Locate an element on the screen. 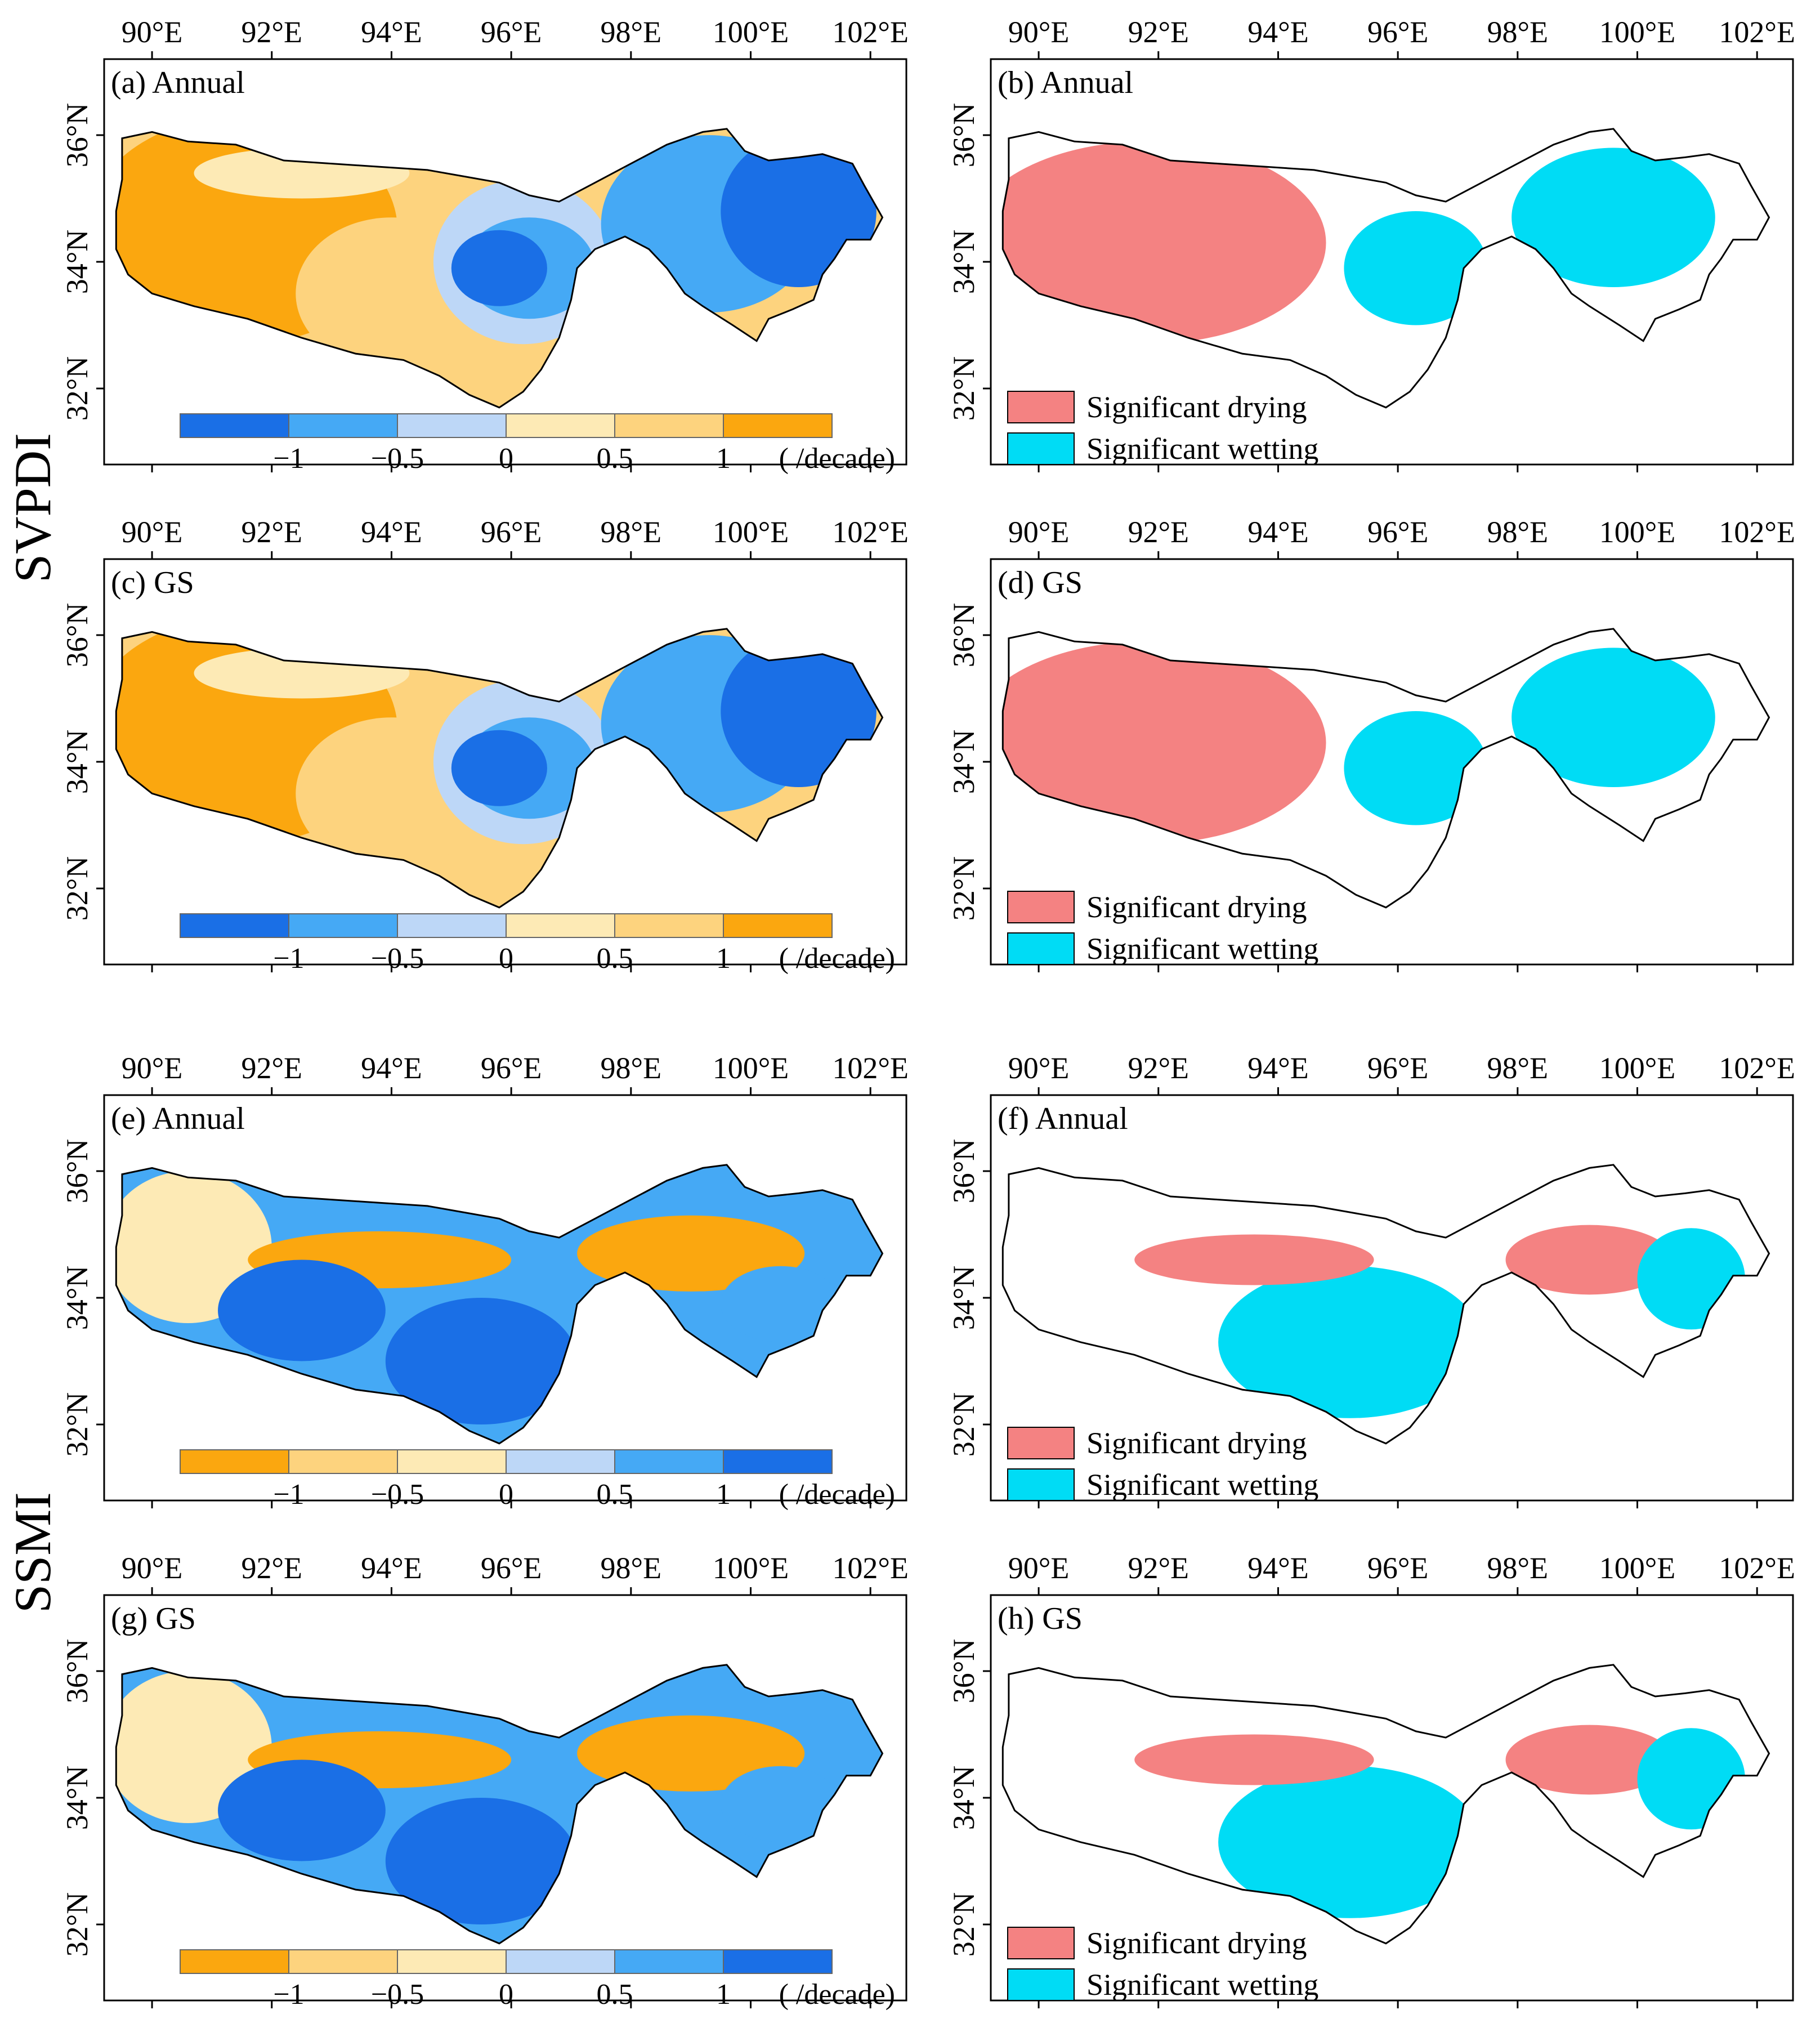 The width and height of the screenshot is (1820, 2041). lon-tick-label-c-1: 92°E is located at coordinates (271, 532).